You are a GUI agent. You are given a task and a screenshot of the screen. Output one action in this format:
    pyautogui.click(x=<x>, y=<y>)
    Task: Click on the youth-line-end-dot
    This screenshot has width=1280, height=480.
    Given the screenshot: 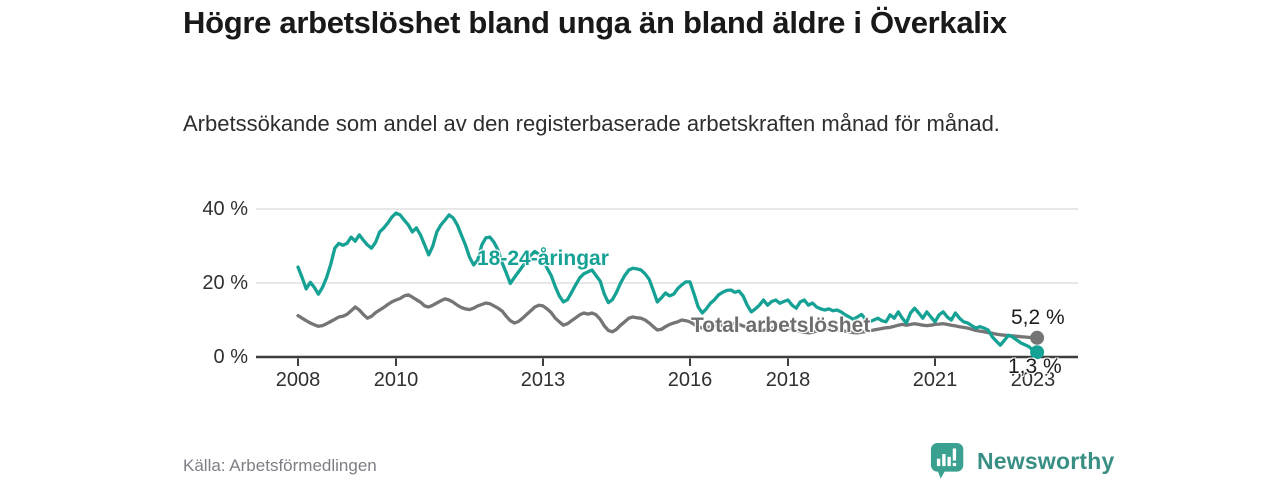 What is the action you would take?
    pyautogui.click(x=1037, y=352)
    